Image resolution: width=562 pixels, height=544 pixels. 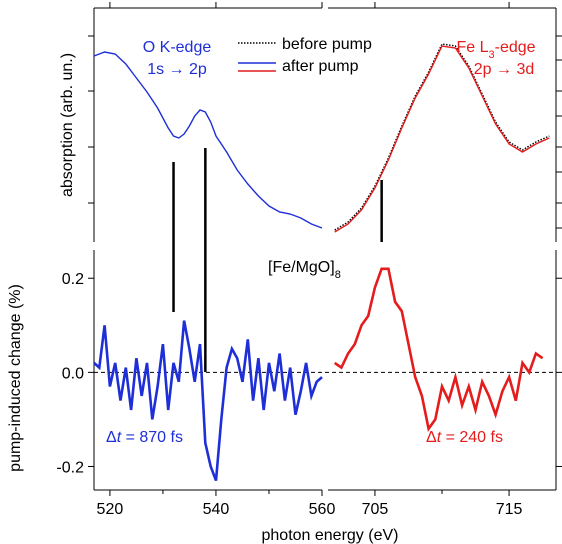 What do you see at coordinates (177, 69) in the screenshot?
I see `o-kedge-transition: 1s → 2p` at bounding box center [177, 69].